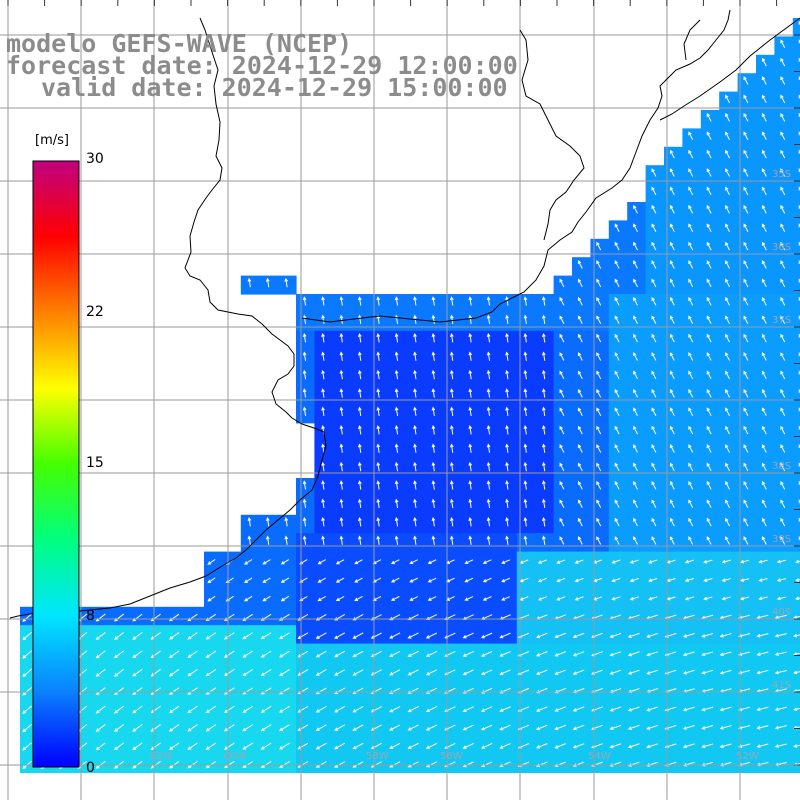 The width and height of the screenshot is (800, 800). I want to click on colorbar-unit-label: [m/s], so click(52, 140).